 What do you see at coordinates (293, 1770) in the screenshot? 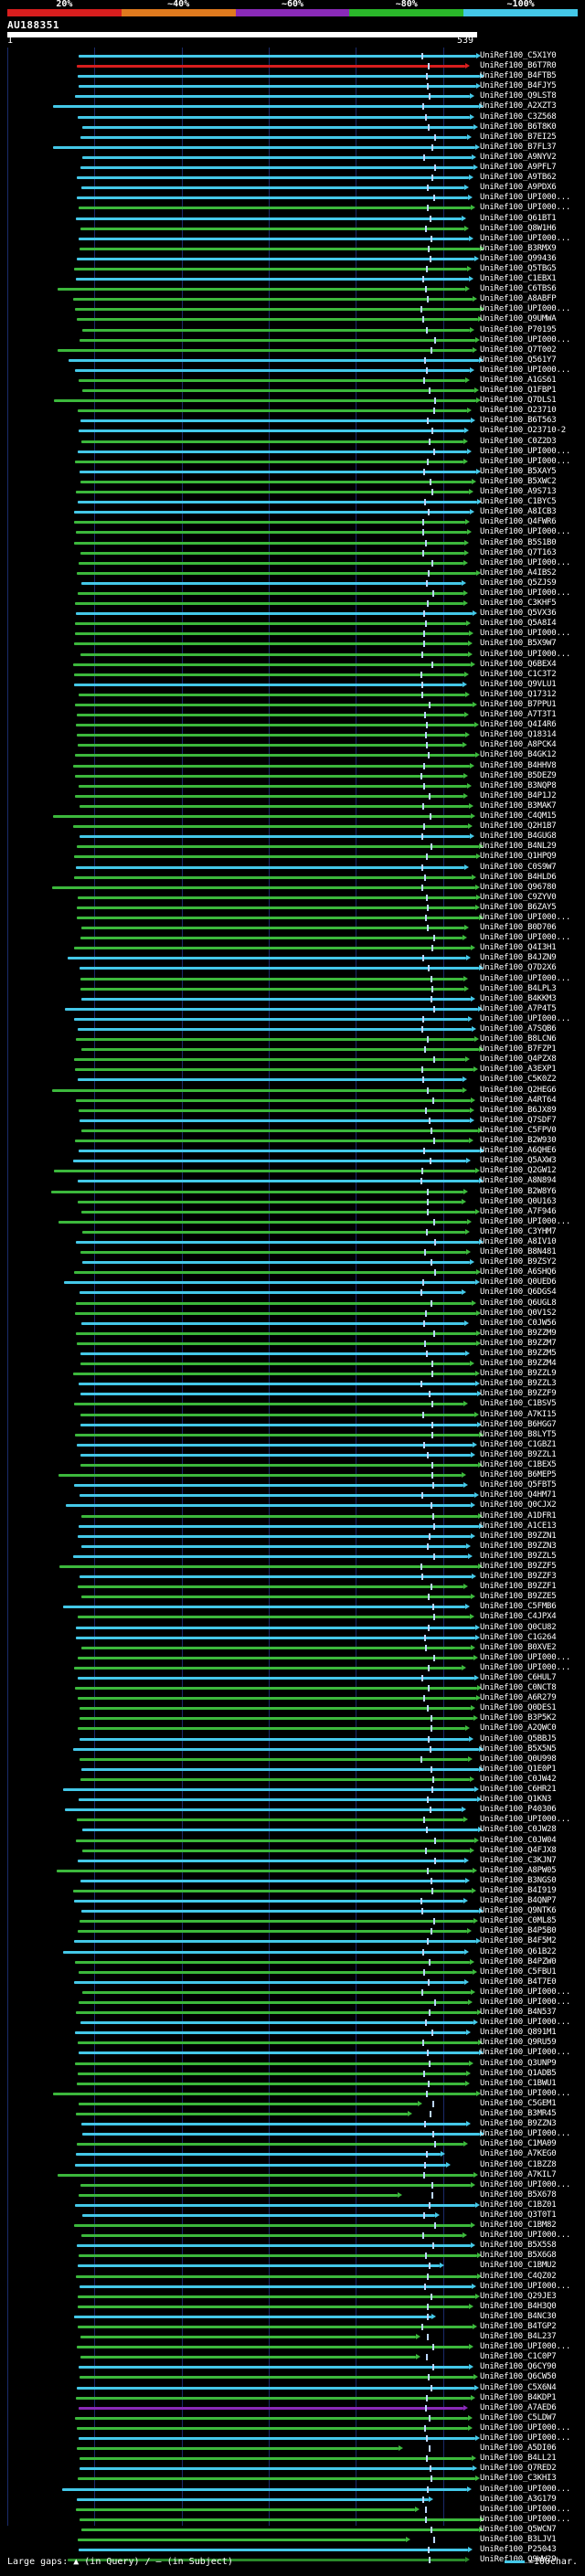
I see `hit-row: UniRef100_Q1E0P1` at bounding box center [293, 1770].